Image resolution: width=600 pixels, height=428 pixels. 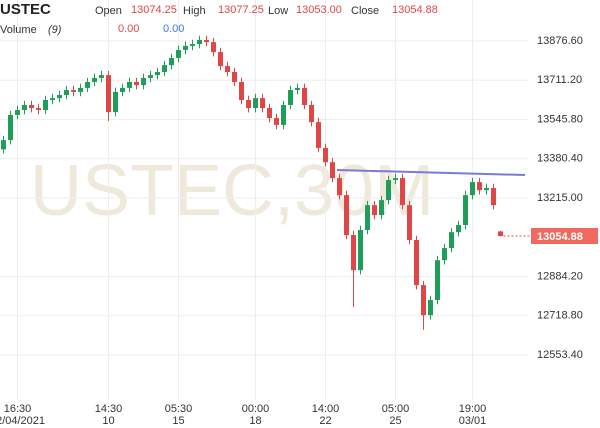 I want to click on x-tick-label: 05:30, so click(x=179, y=409).